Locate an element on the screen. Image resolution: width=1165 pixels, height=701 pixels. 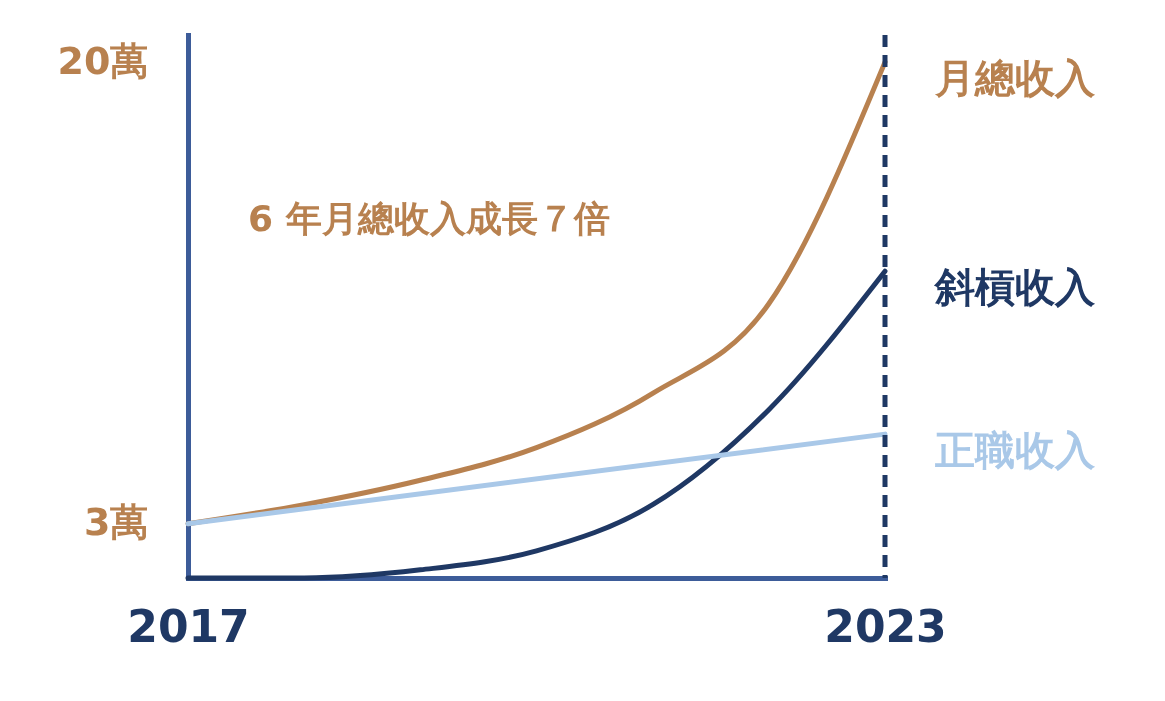
series-label: 斜槓收入 is located at coordinates (1014, 287).